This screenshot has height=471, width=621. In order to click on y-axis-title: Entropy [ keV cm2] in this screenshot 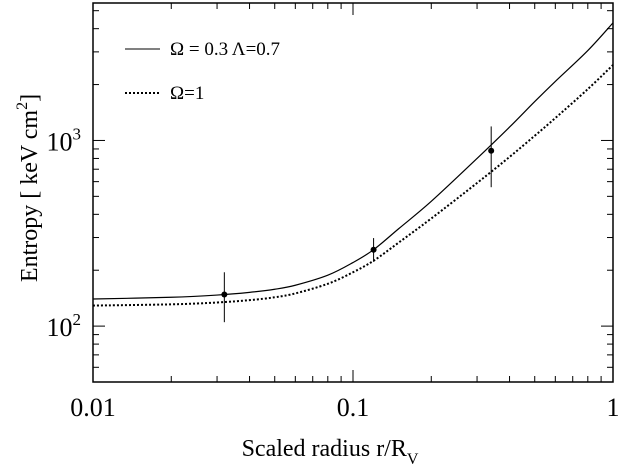, I will do `click(28, 188)`.